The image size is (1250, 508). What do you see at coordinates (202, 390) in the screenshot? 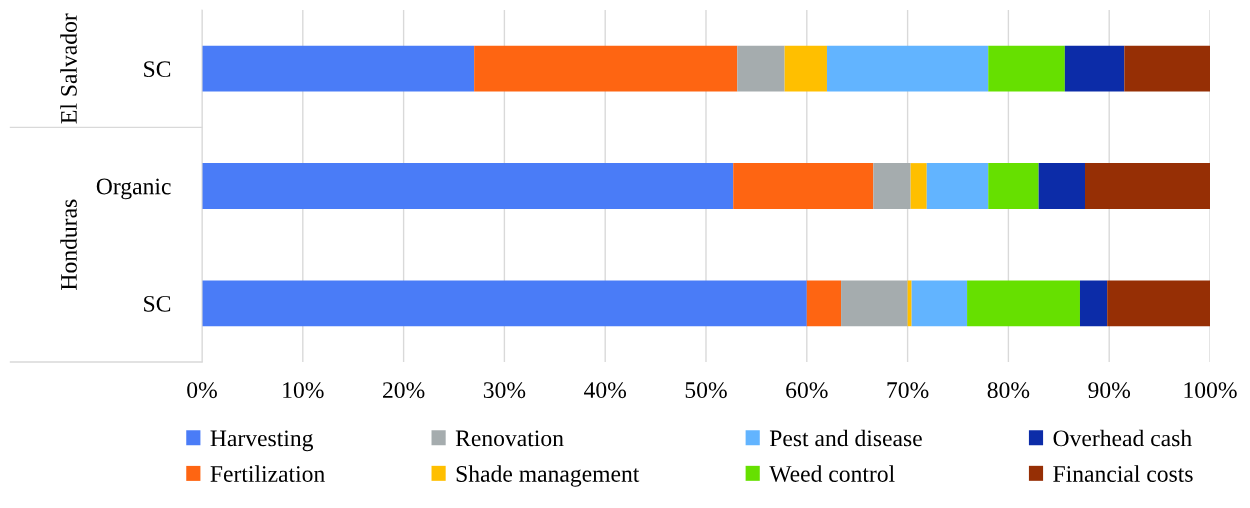
I see `x-tick-label: 0%` at bounding box center [202, 390].